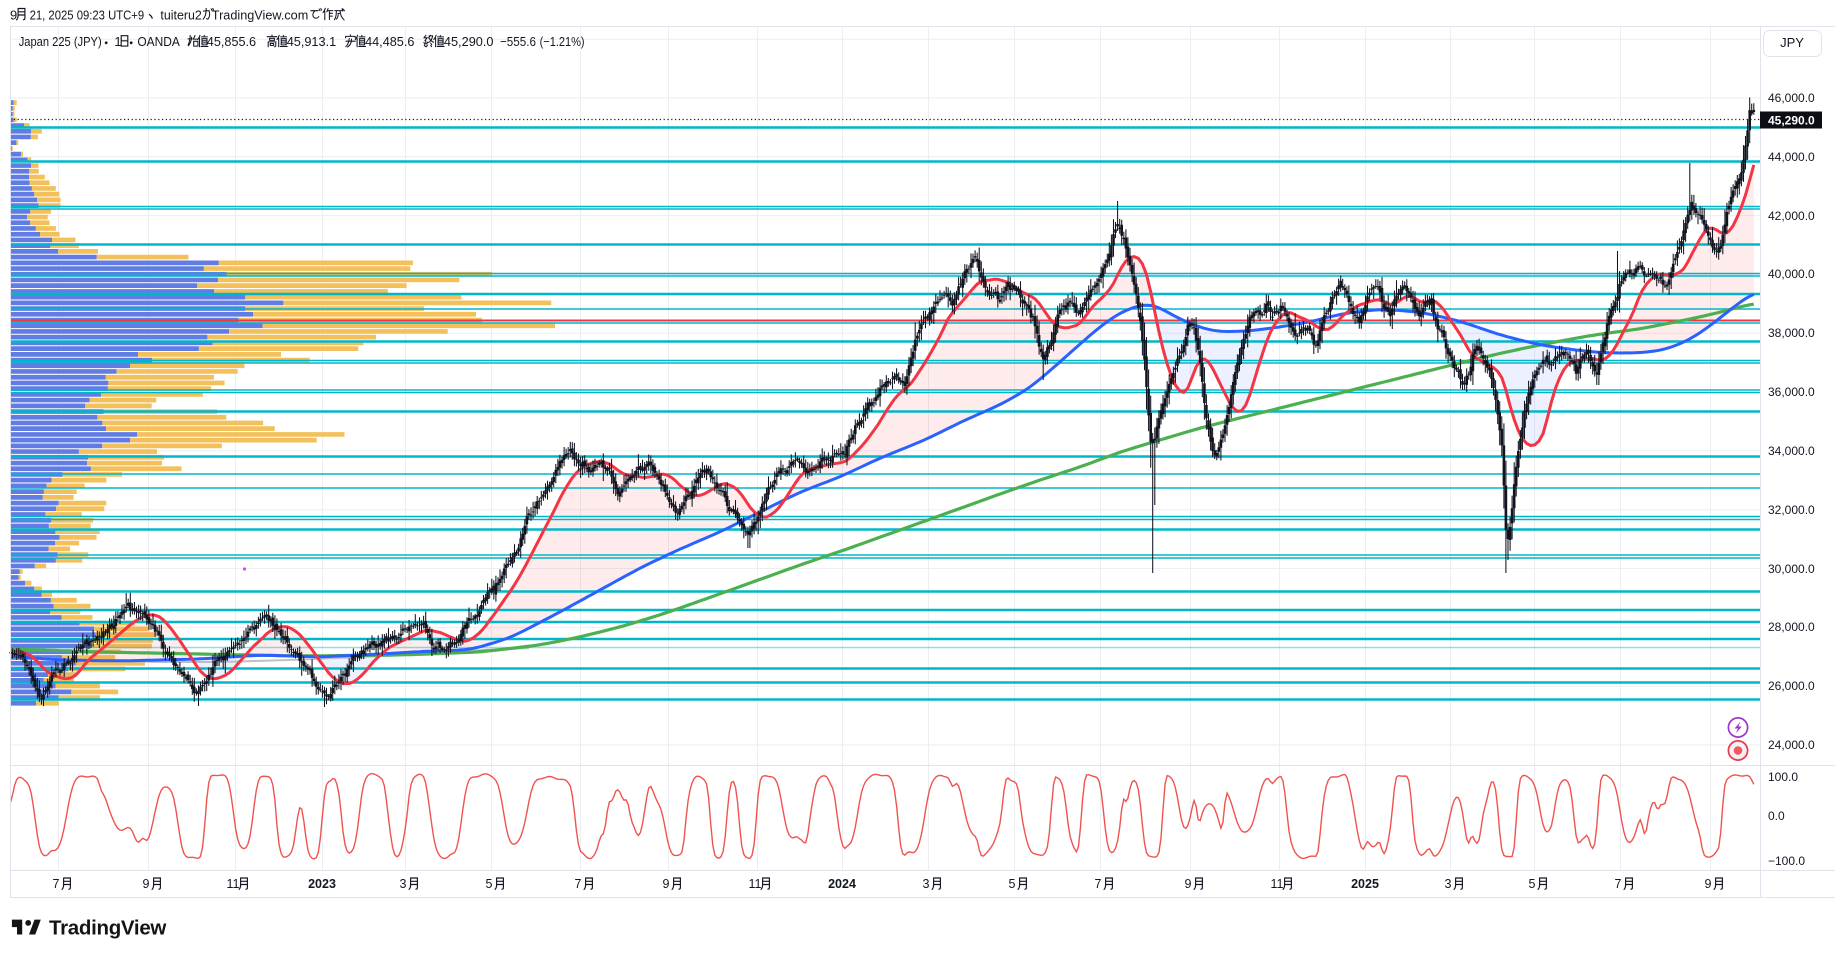  I want to click on svg-text: 28,000.0, so click(1791, 627).